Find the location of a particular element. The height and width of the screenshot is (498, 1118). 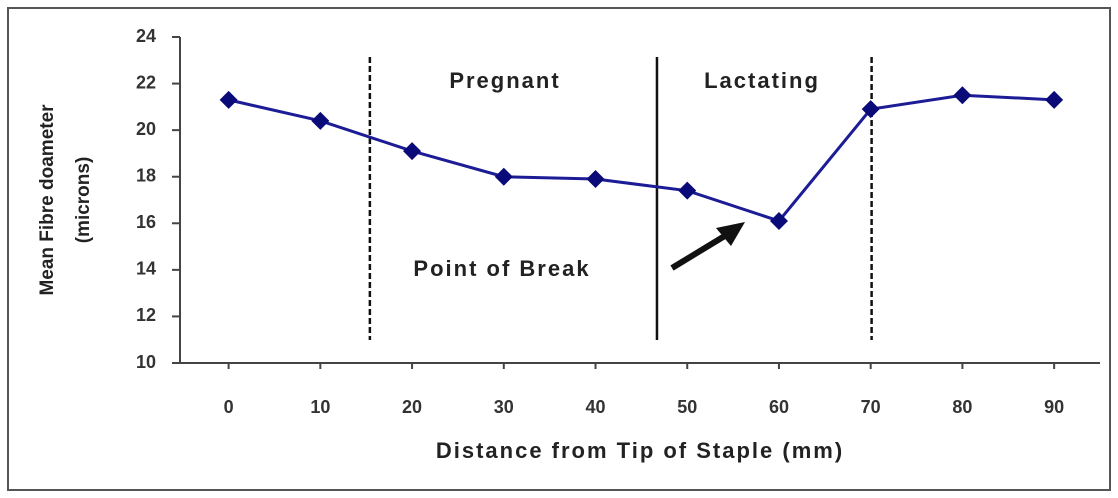

arrow is located at coordinates (707, 246).